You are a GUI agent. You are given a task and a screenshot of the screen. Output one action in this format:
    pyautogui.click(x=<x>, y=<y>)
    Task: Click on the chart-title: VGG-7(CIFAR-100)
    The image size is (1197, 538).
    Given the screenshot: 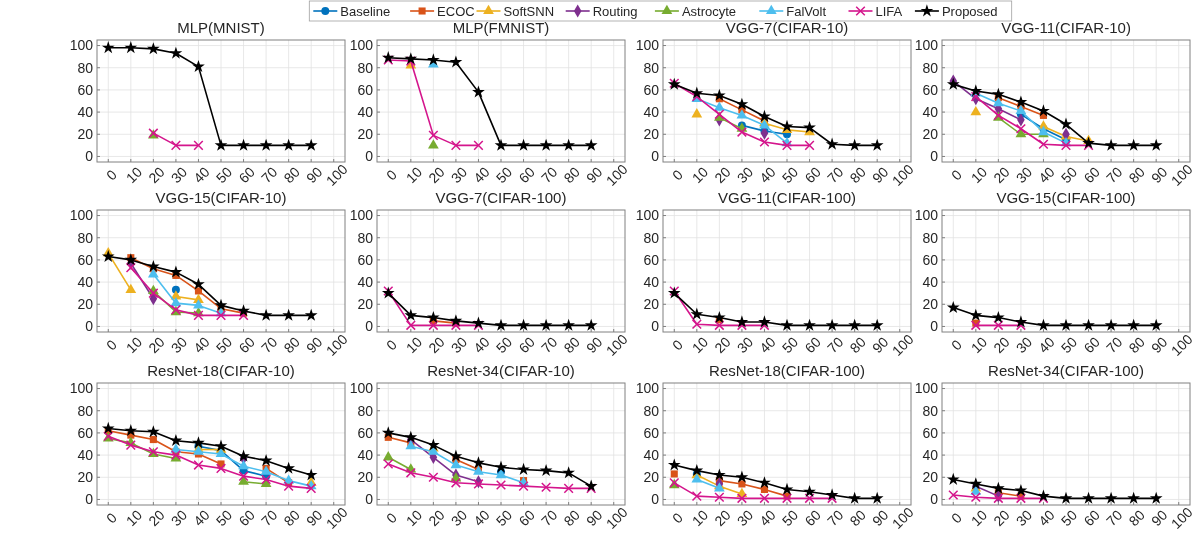 What is the action you would take?
    pyautogui.click(x=501, y=197)
    